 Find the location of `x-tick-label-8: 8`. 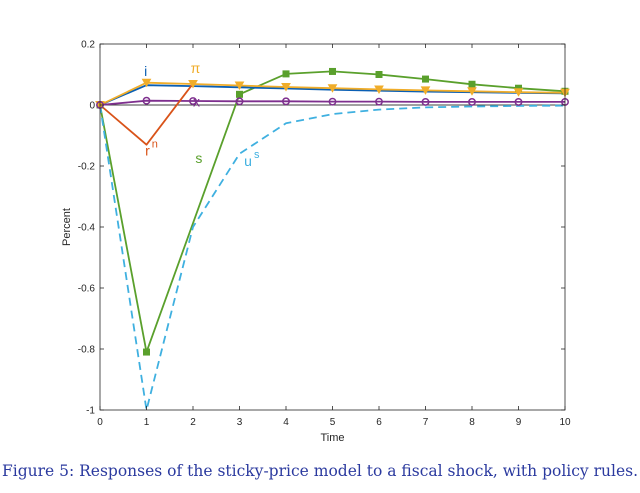

x-tick-label-8: 8 is located at coordinates (472, 422).